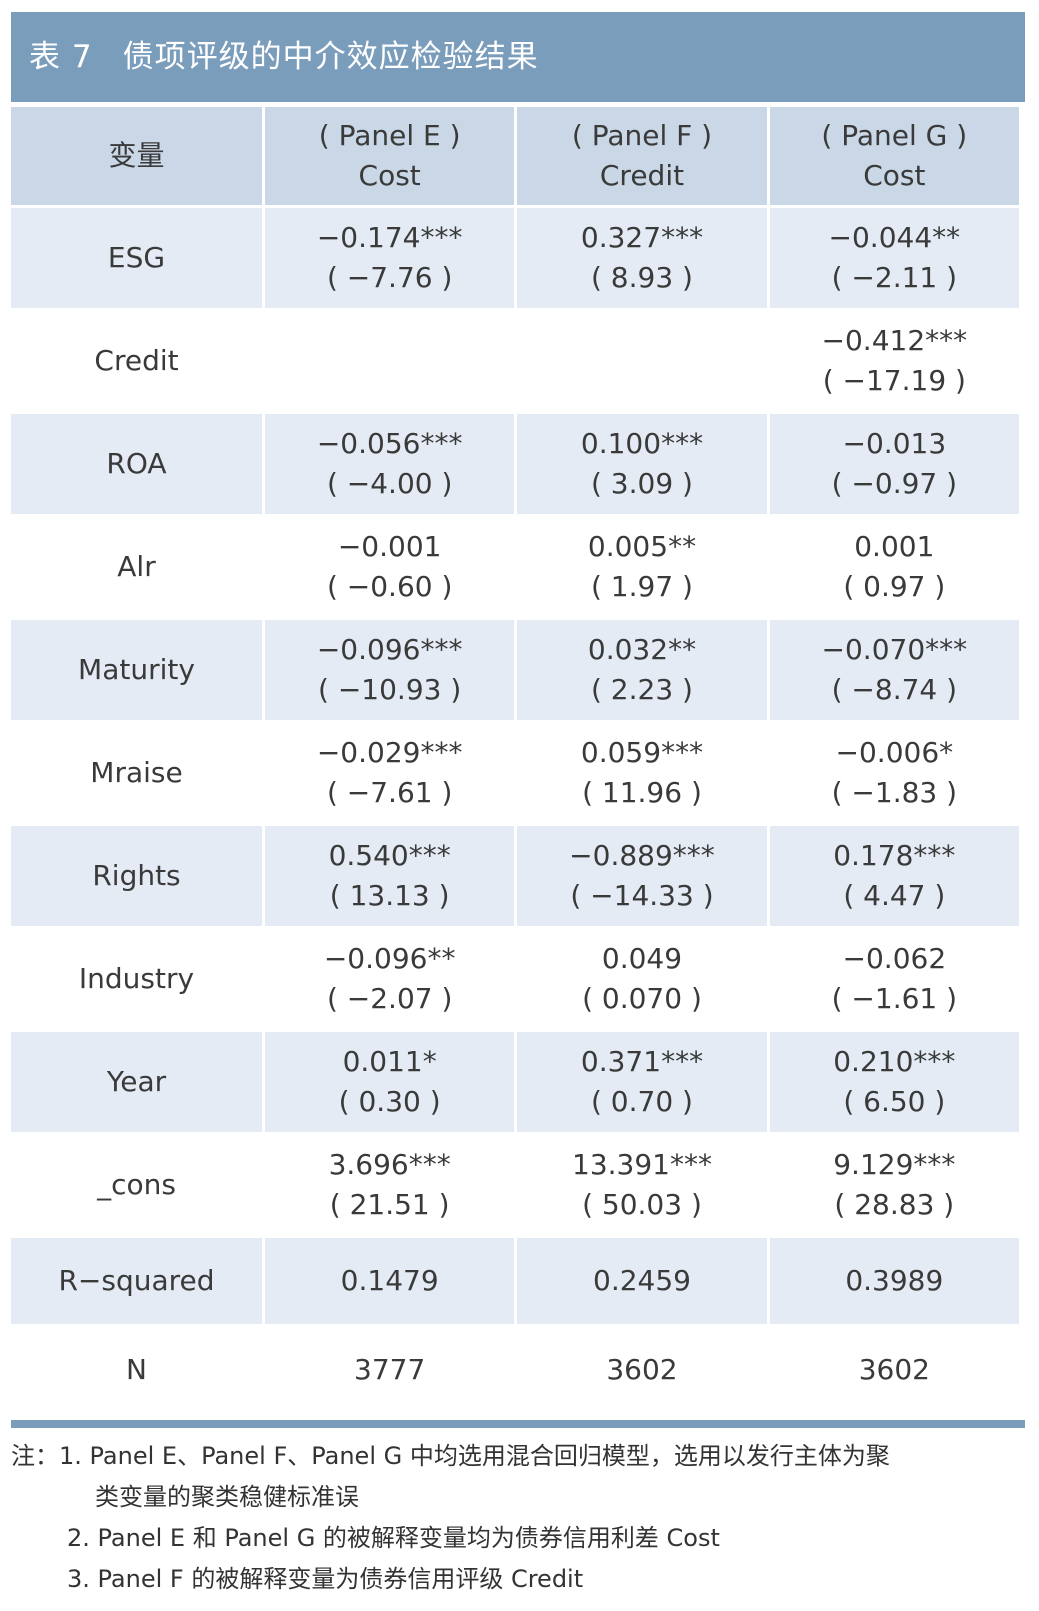 The height and width of the screenshot is (1611, 1039). Describe the element at coordinates (894, 361) in the screenshot. I see `cell: −0.412*** ( −17.19 )` at that location.